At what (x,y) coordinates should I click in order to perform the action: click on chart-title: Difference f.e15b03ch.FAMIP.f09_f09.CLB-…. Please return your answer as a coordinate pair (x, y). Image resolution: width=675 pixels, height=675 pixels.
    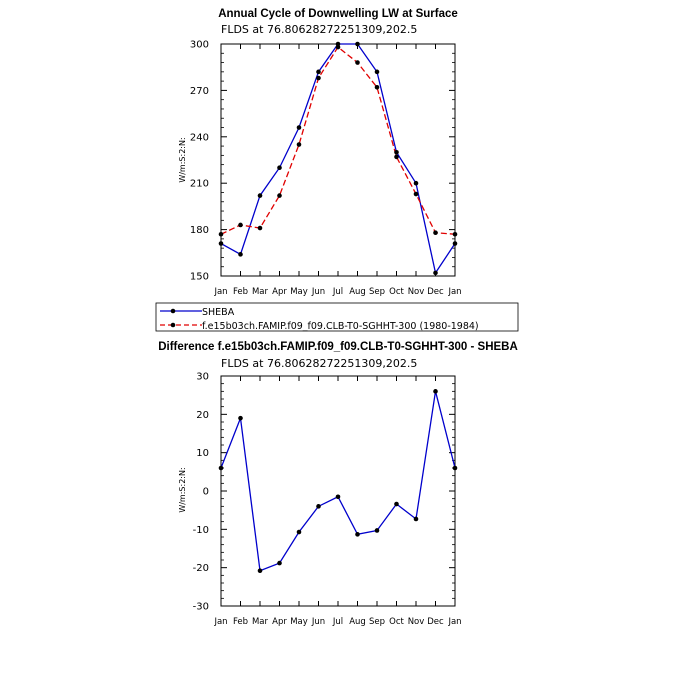
    Looking at the image, I should click on (338, 347).